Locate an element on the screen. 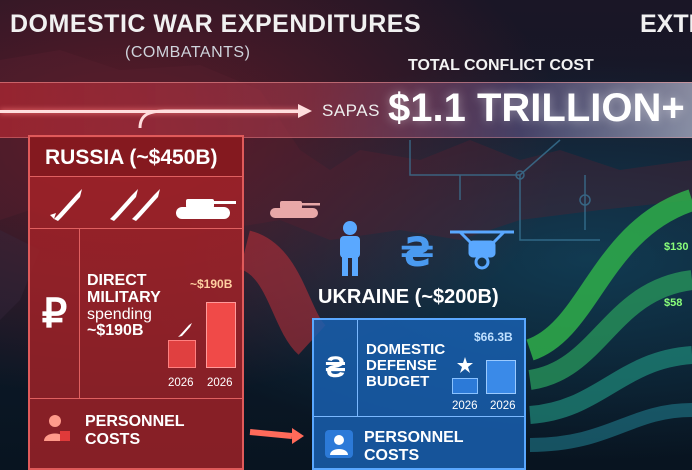  arrow-head-icon is located at coordinates (225, 116).